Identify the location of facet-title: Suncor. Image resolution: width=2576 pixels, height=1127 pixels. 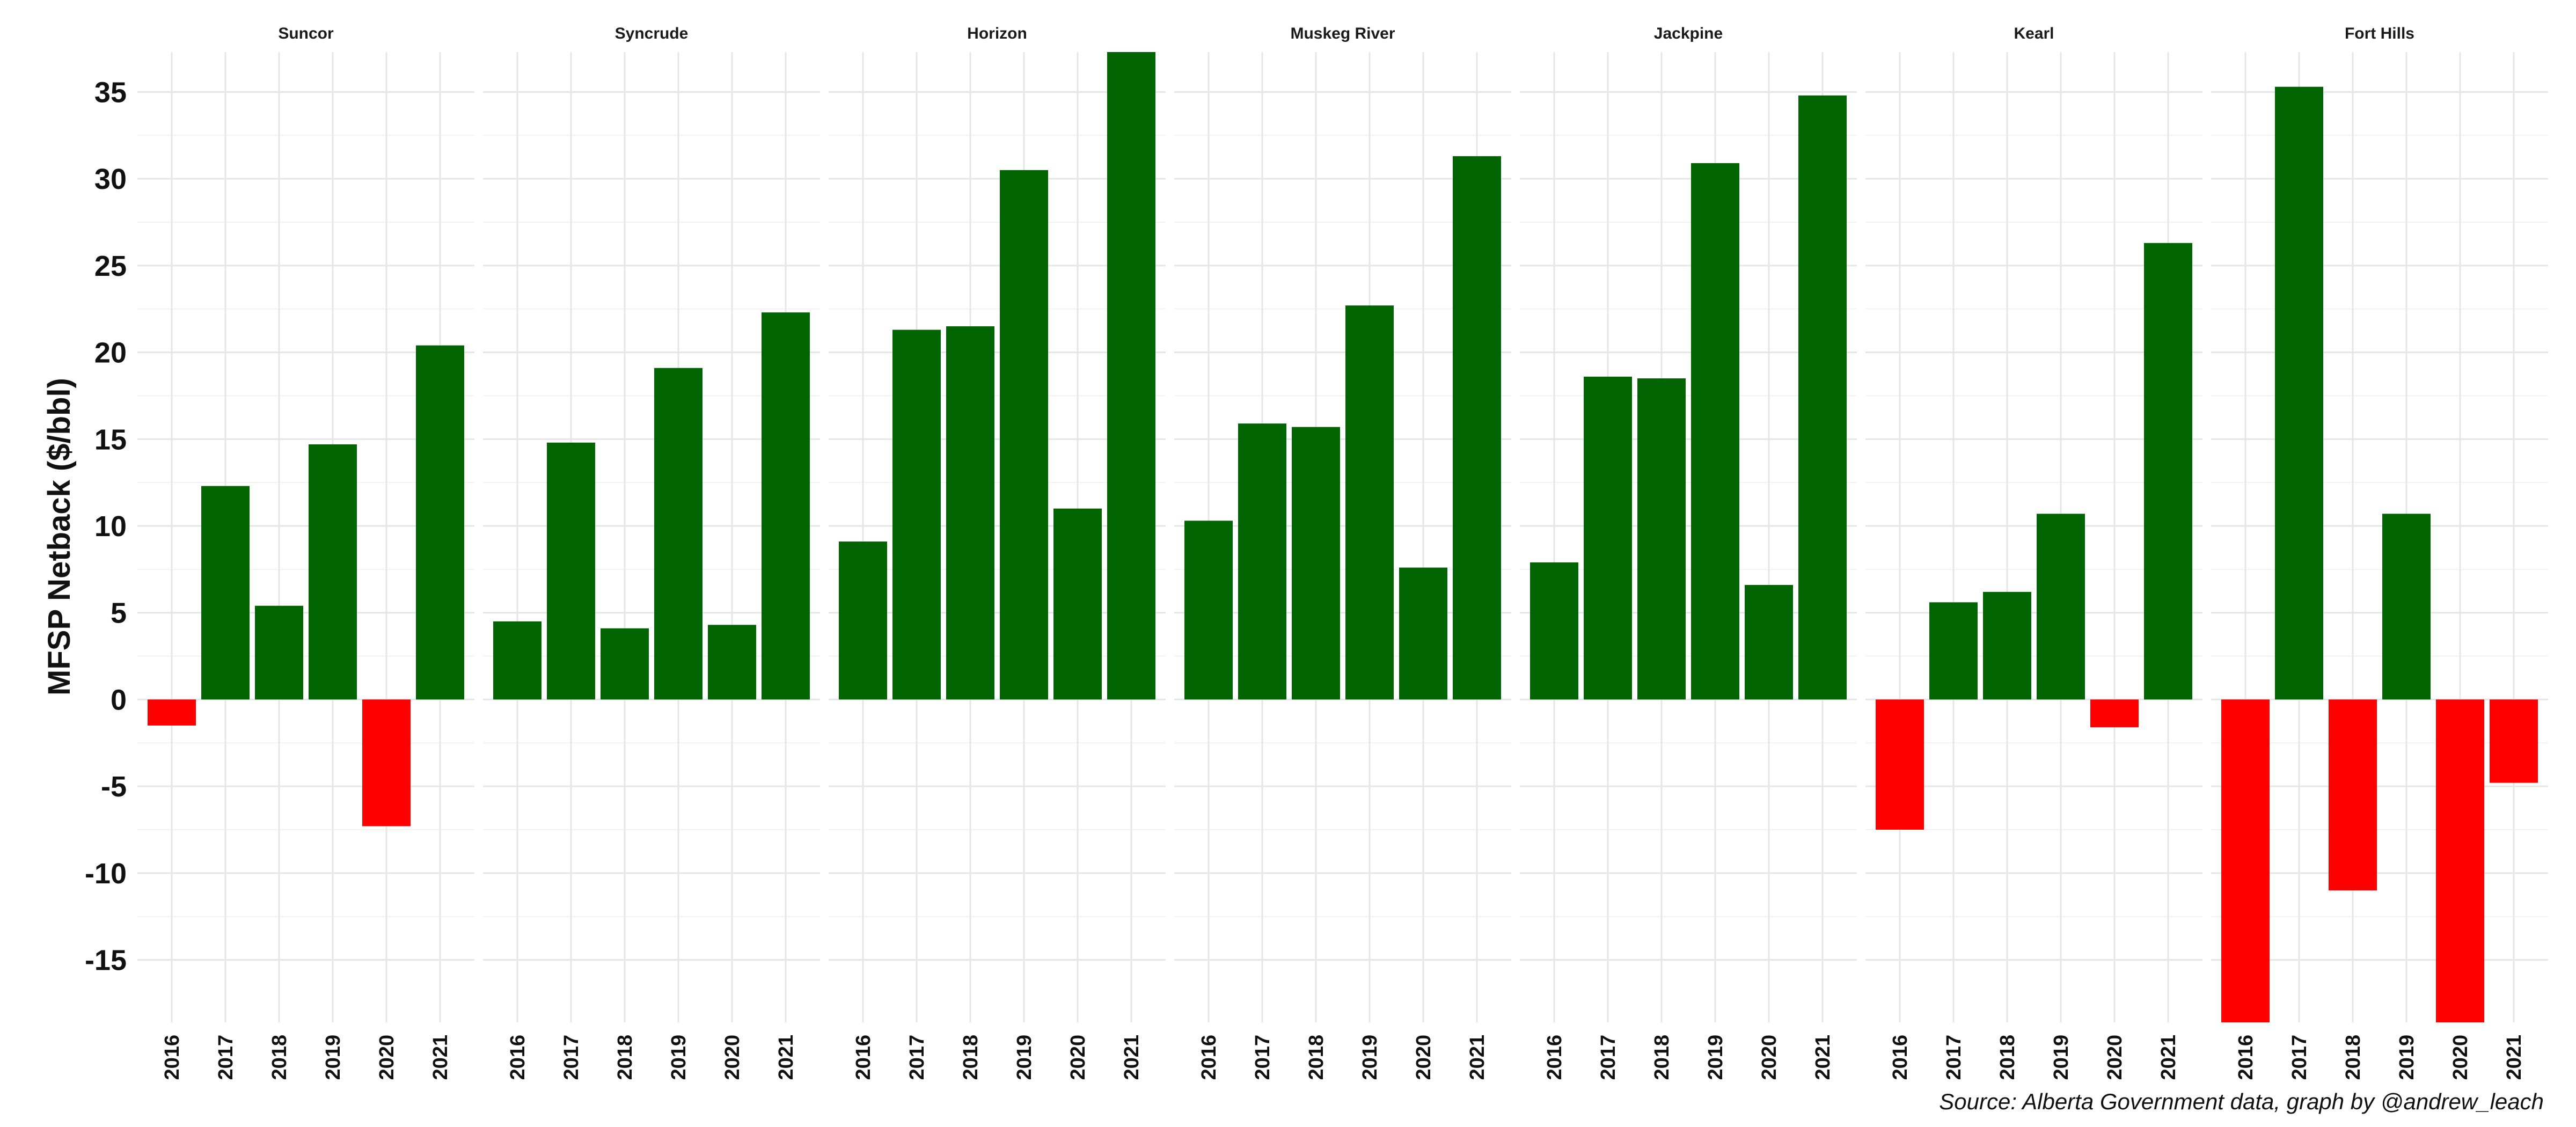
(306, 33).